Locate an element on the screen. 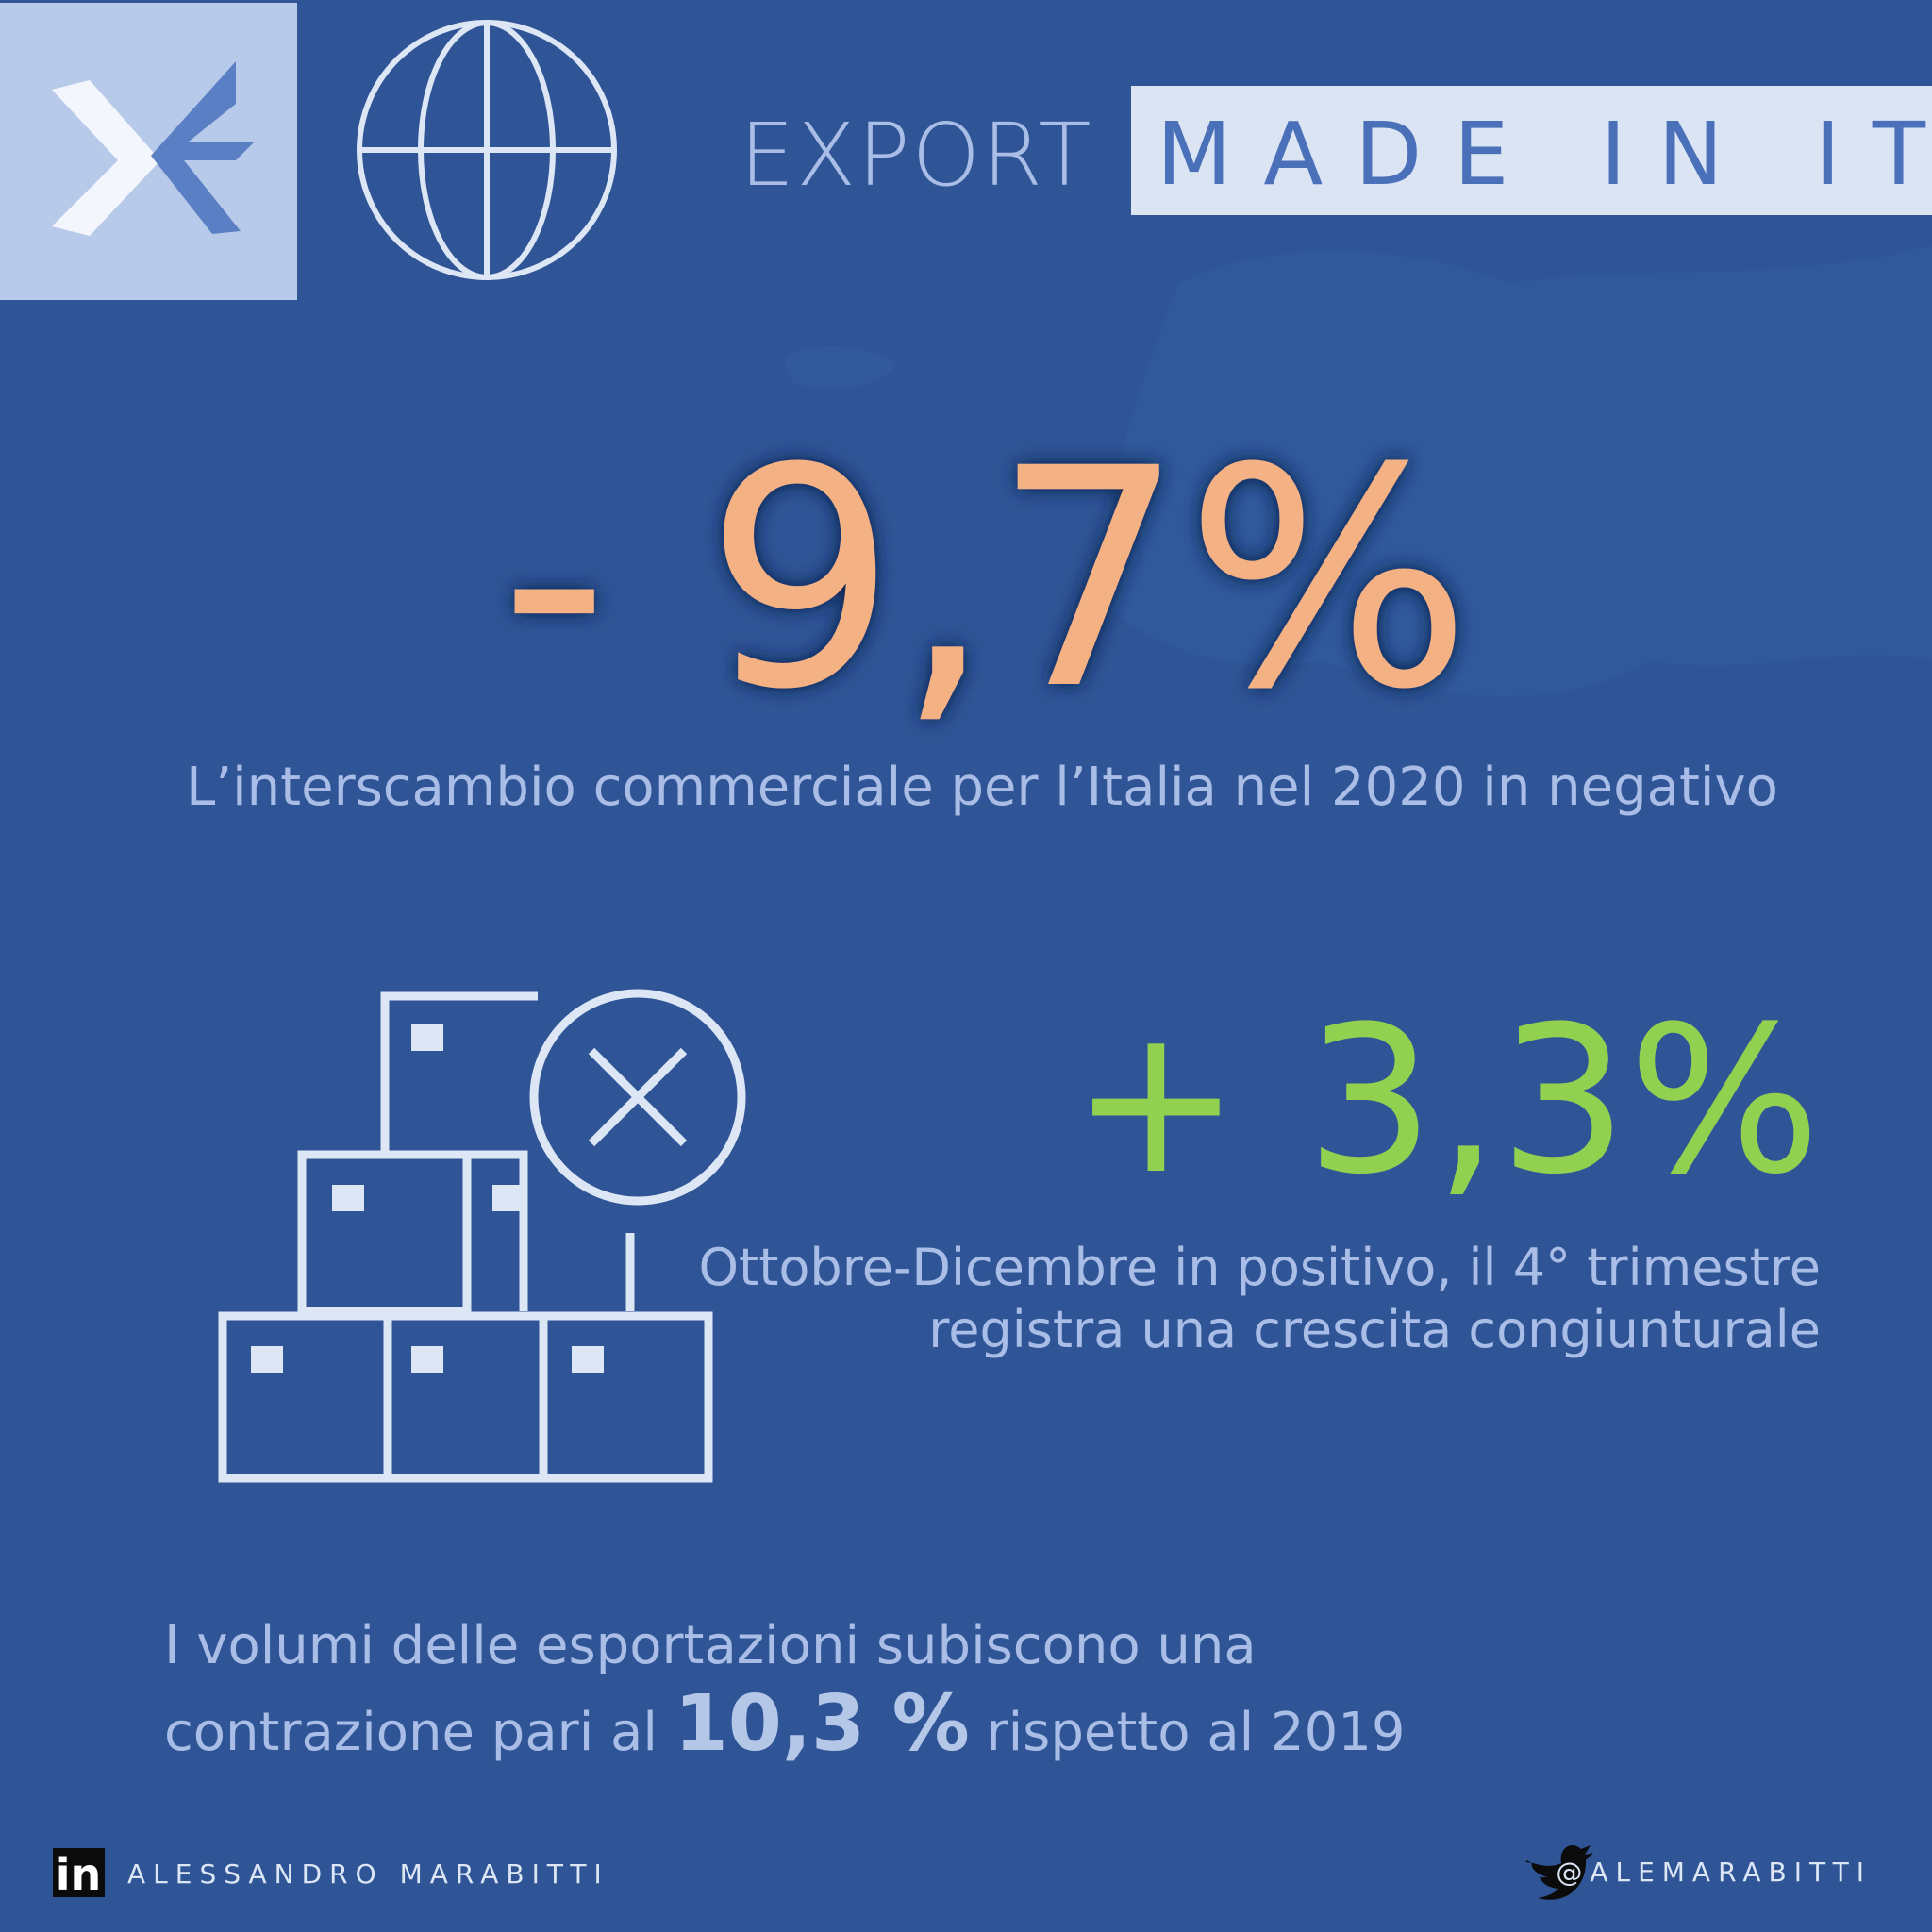  linkedin-icon is located at coordinates (79, 1873).